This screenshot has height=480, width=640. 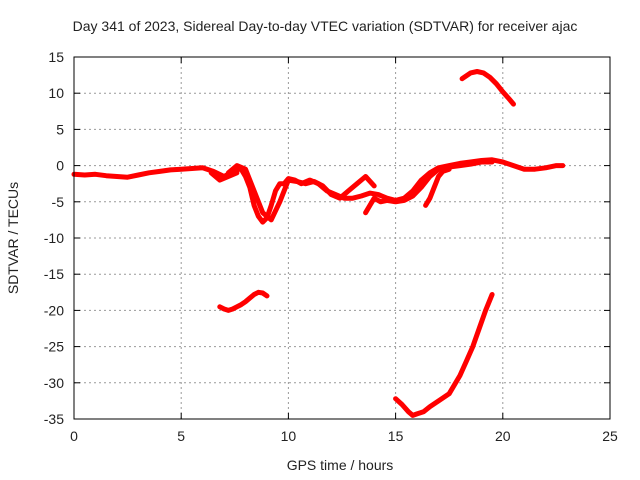 I want to click on y-tick-label: 0, so click(x=60, y=166).